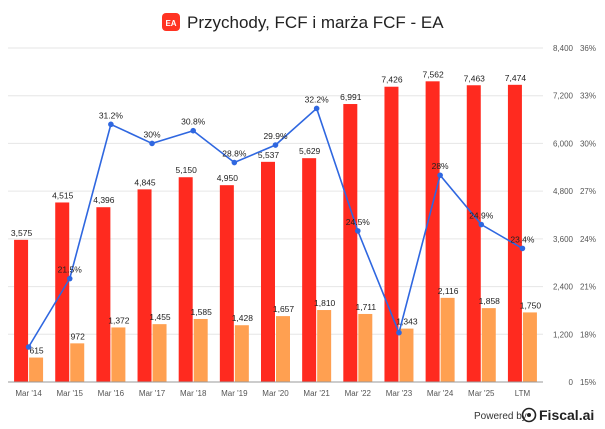 This screenshot has width=605, height=429. Describe the element at coordinates (566, 415) in the screenshot. I see `brand-name: Fiscal.ai` at that location.